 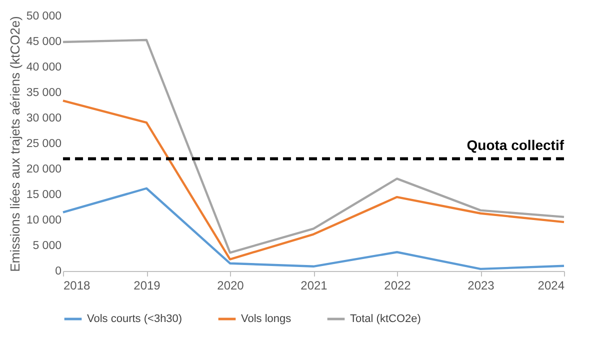 What do you see at coordinates (44, 195) in the screenshot?
I see `y-tick-label: 15 000` at bounding box center [44, 195].